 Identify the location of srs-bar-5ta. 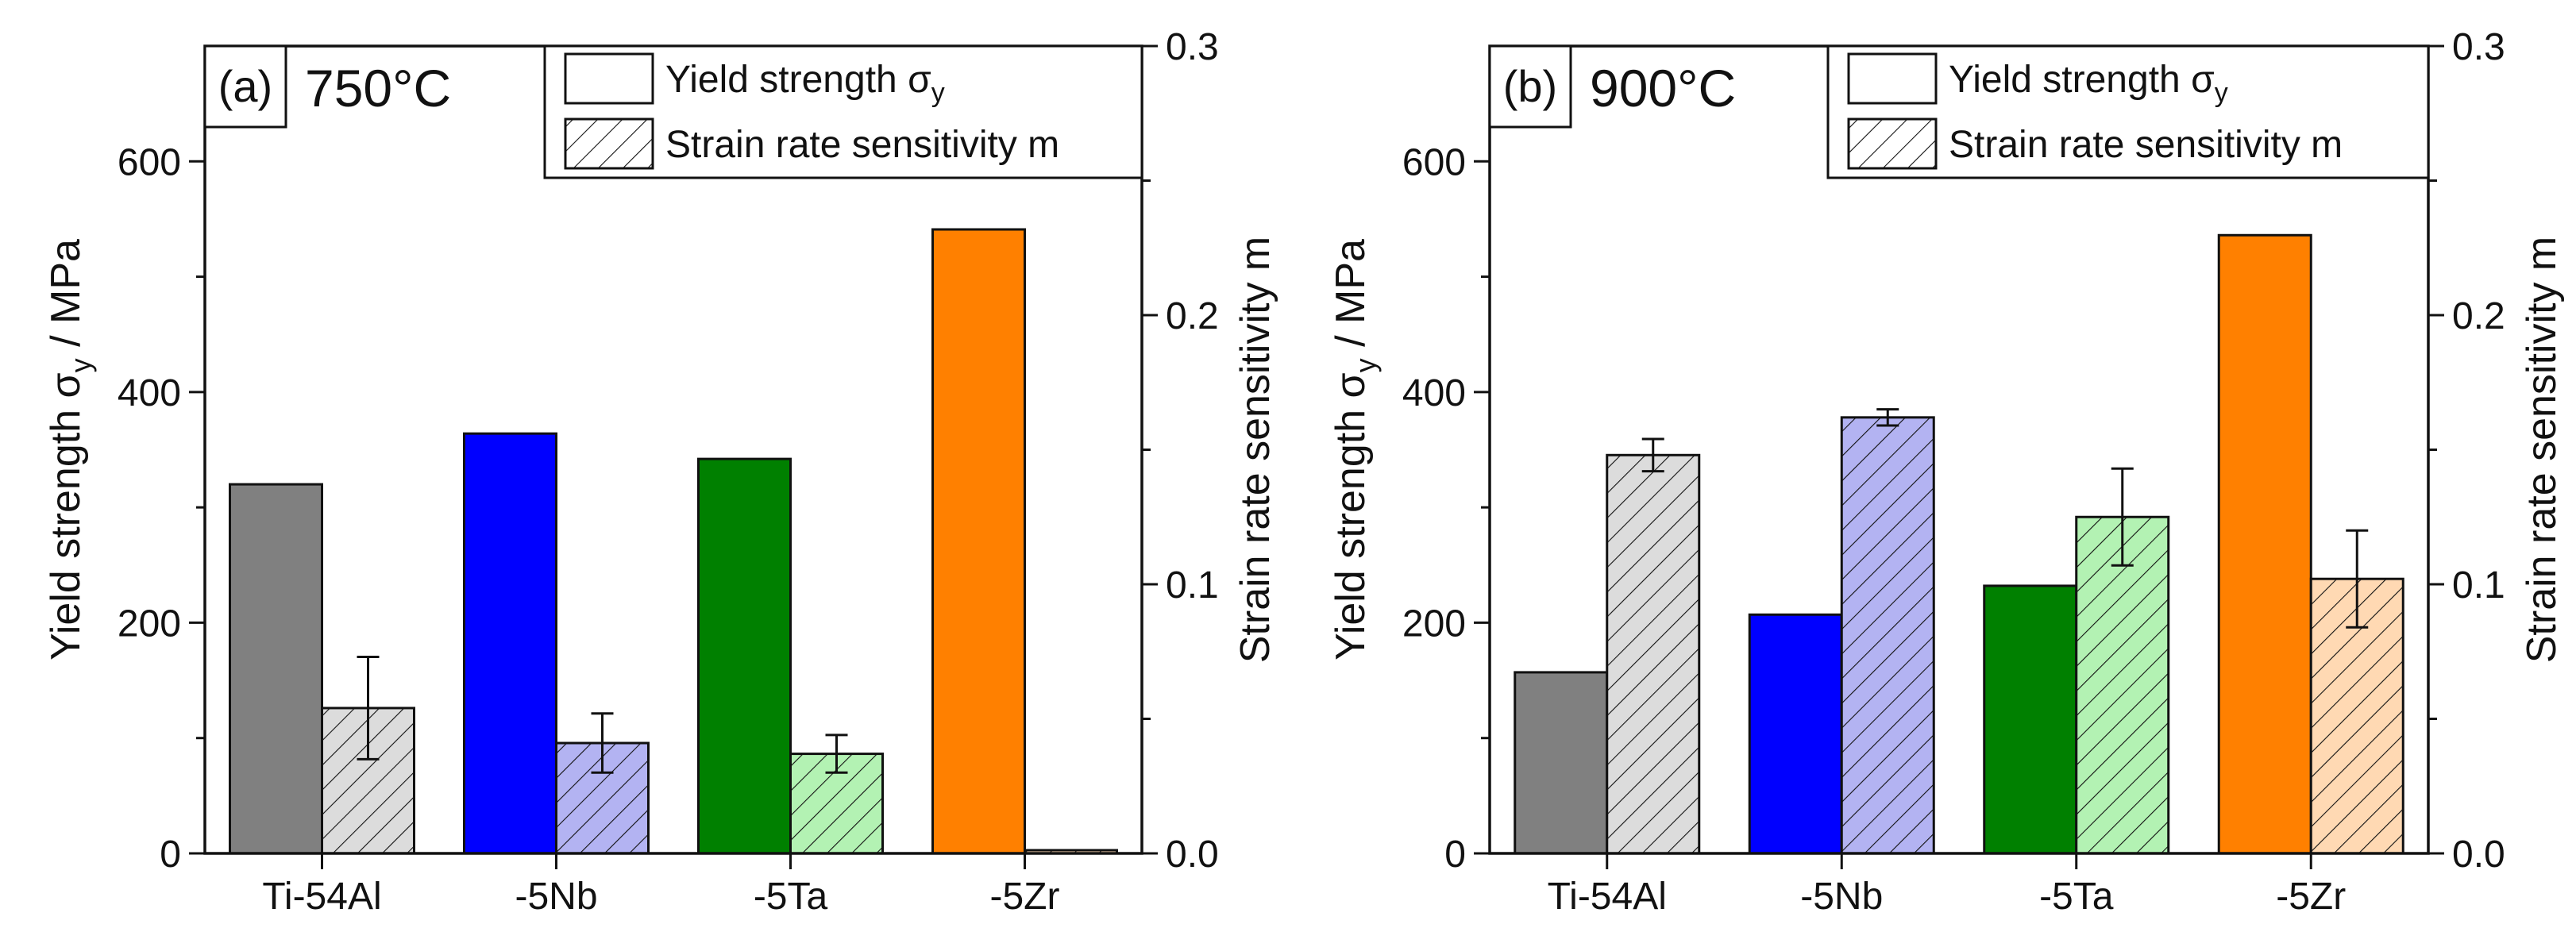
(2122, 685).